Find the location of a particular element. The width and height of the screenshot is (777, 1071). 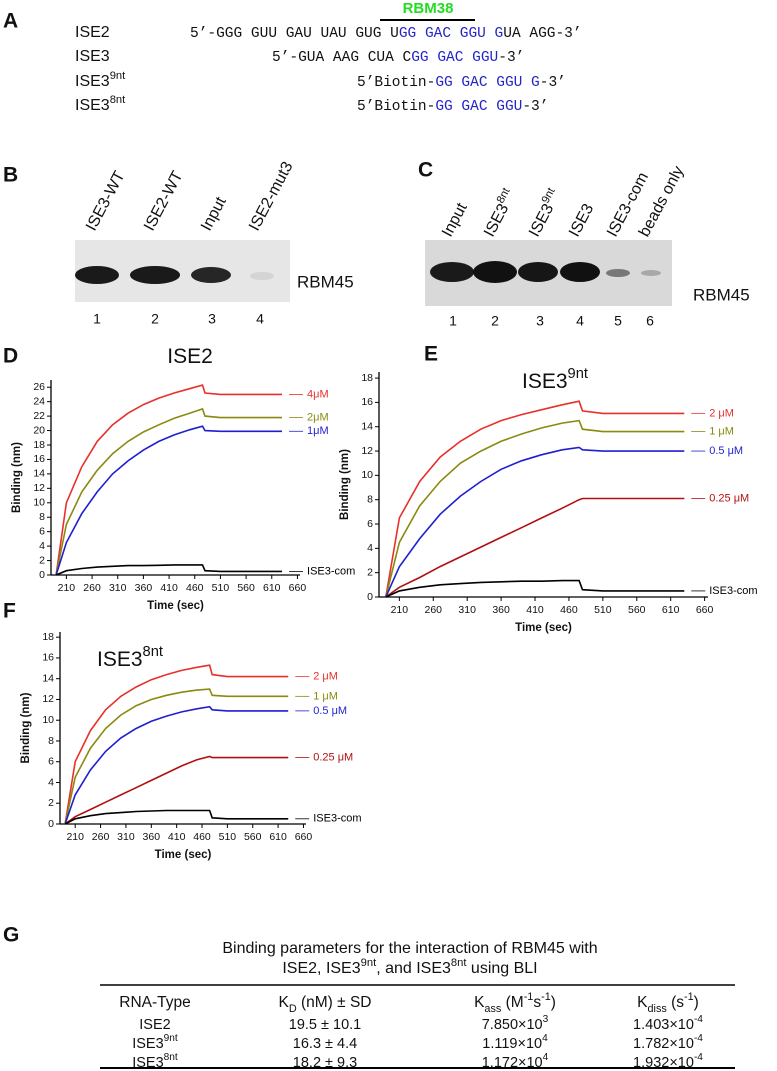

chart-title: ISE38nt is located at coordinates (130, 657).